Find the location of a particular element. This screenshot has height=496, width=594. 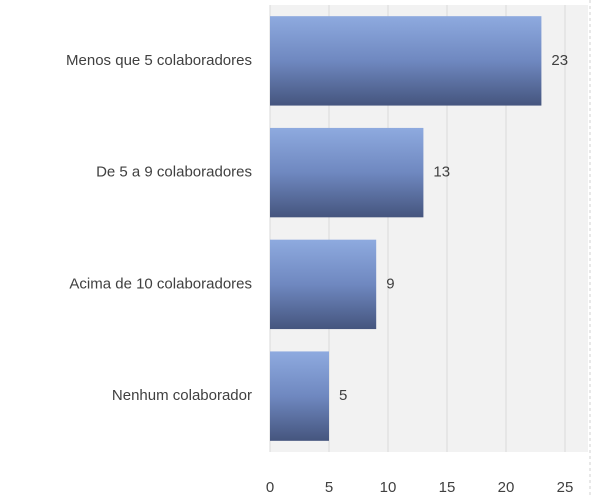

x-tick-label: 5 is located at coordinates (329, 487).